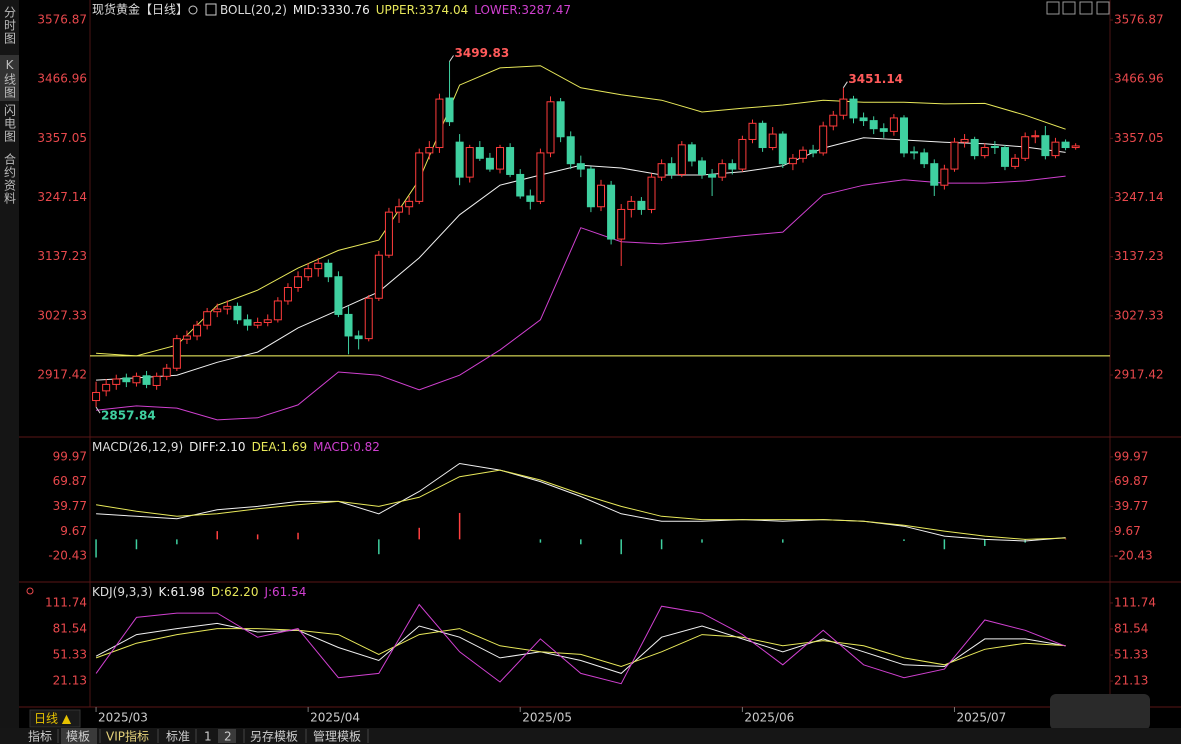 The height and width of the screenshot is (744, 1181). I want to click on sidebar-tab: K线图, so click(10, 78).